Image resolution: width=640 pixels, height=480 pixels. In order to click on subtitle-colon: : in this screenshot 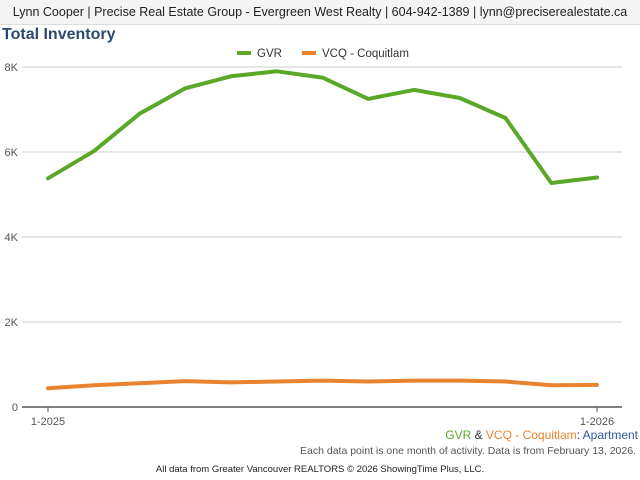, I will do `click(579, 435)`.